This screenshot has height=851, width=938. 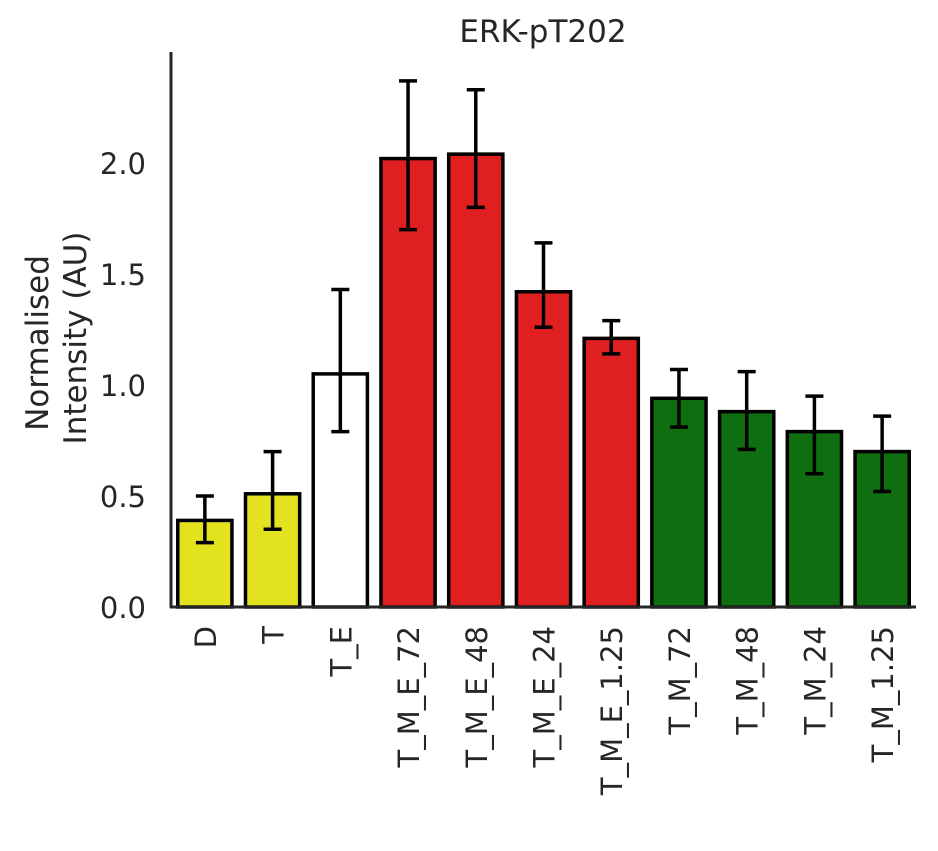 I want to click on y-tick-label-0.5: 0.5, so click(x=123, y=497).